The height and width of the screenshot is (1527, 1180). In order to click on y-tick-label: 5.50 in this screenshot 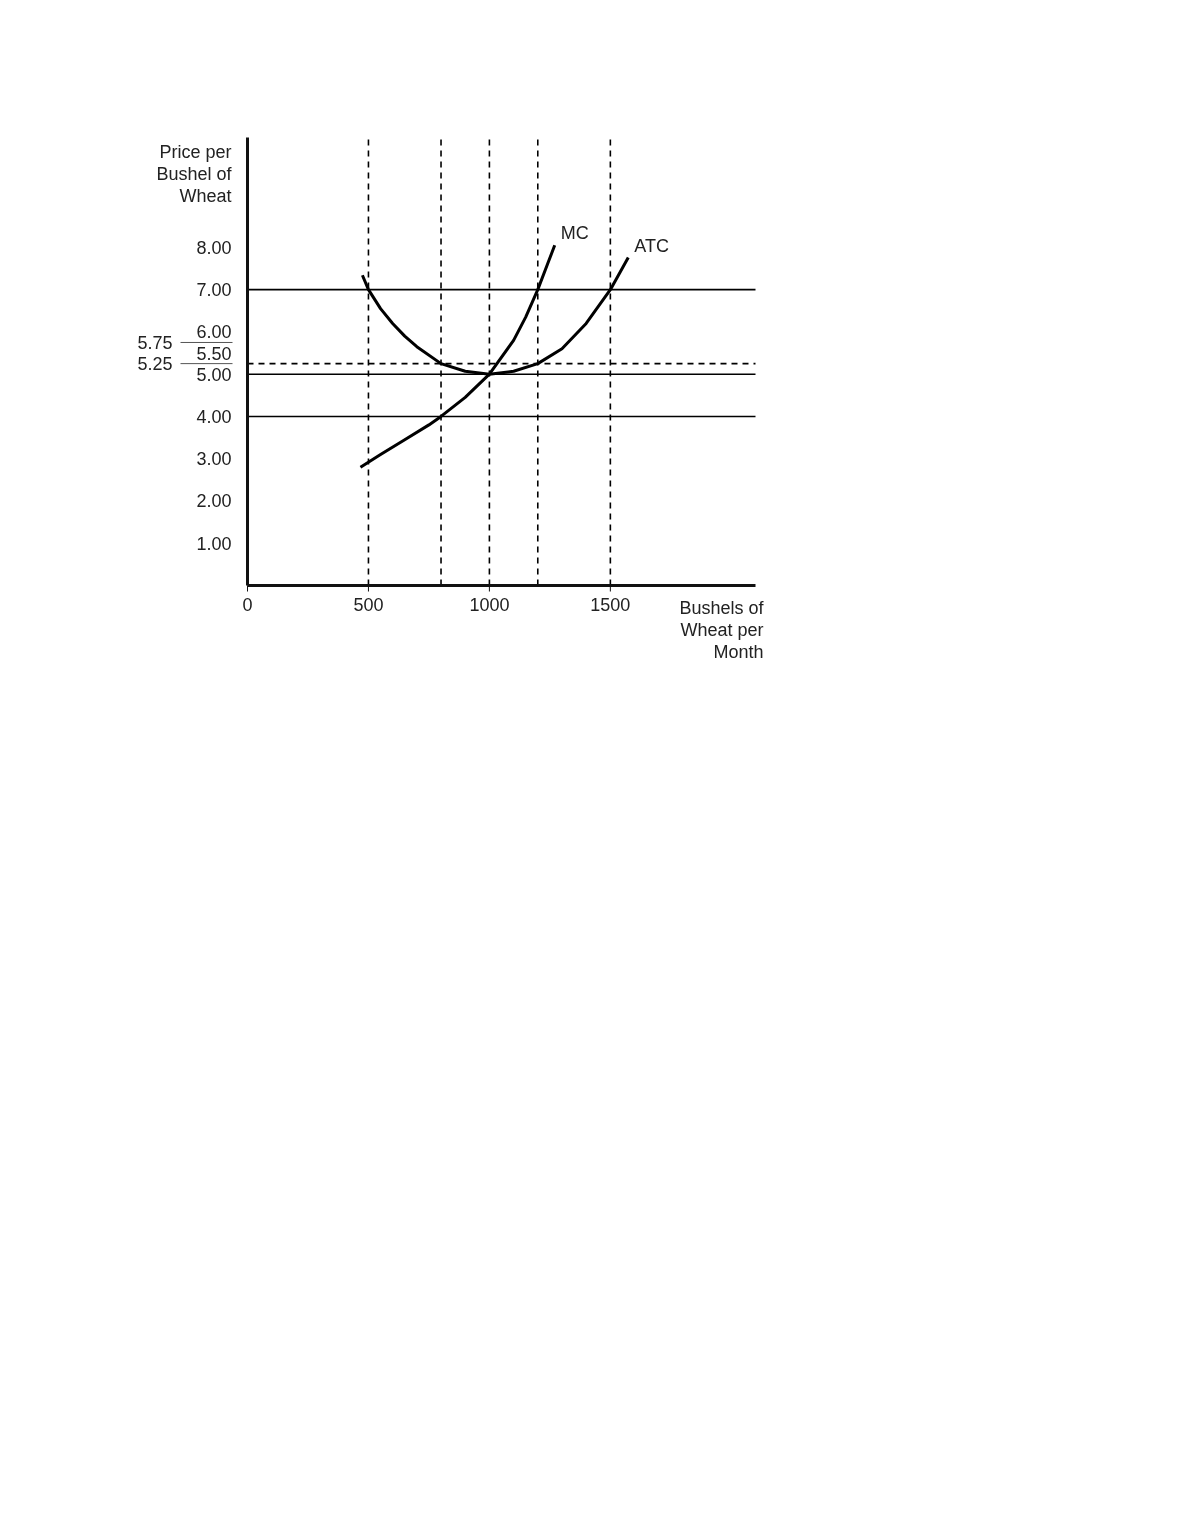, I will do `click(214, 353)`.